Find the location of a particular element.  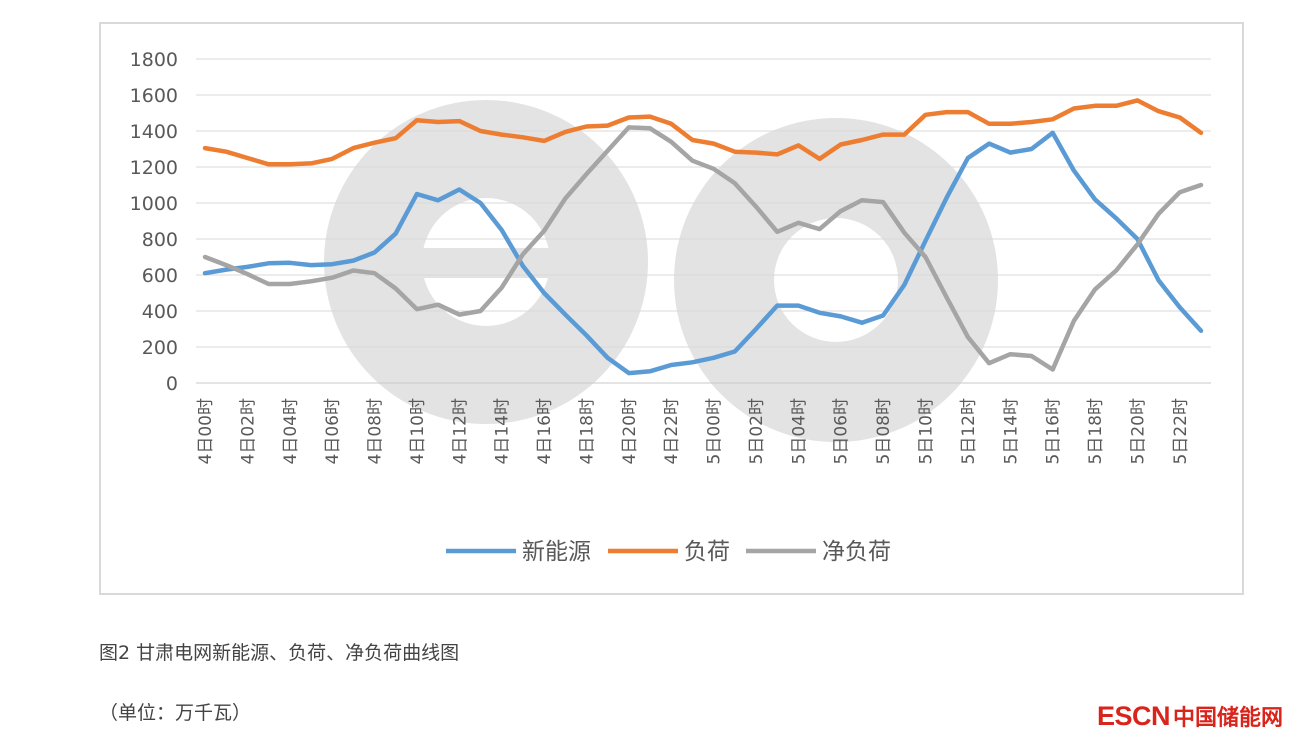

x-tick-label: 5日08时 is located at coordinates (884, 431).